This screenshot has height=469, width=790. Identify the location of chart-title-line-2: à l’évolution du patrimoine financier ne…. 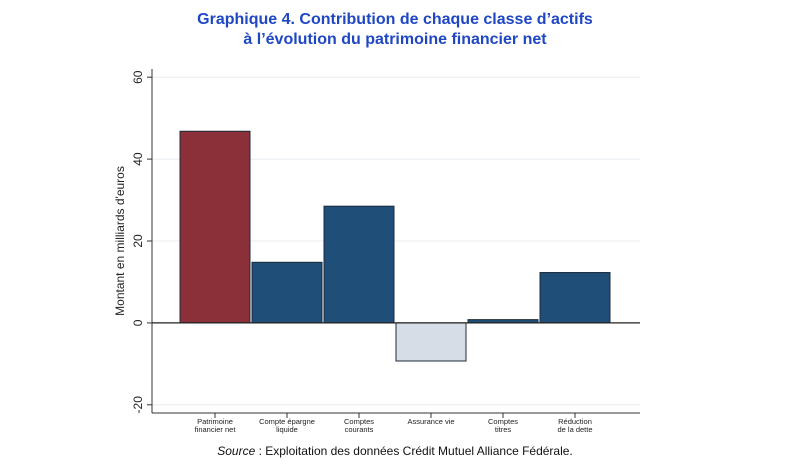
(395, 39).